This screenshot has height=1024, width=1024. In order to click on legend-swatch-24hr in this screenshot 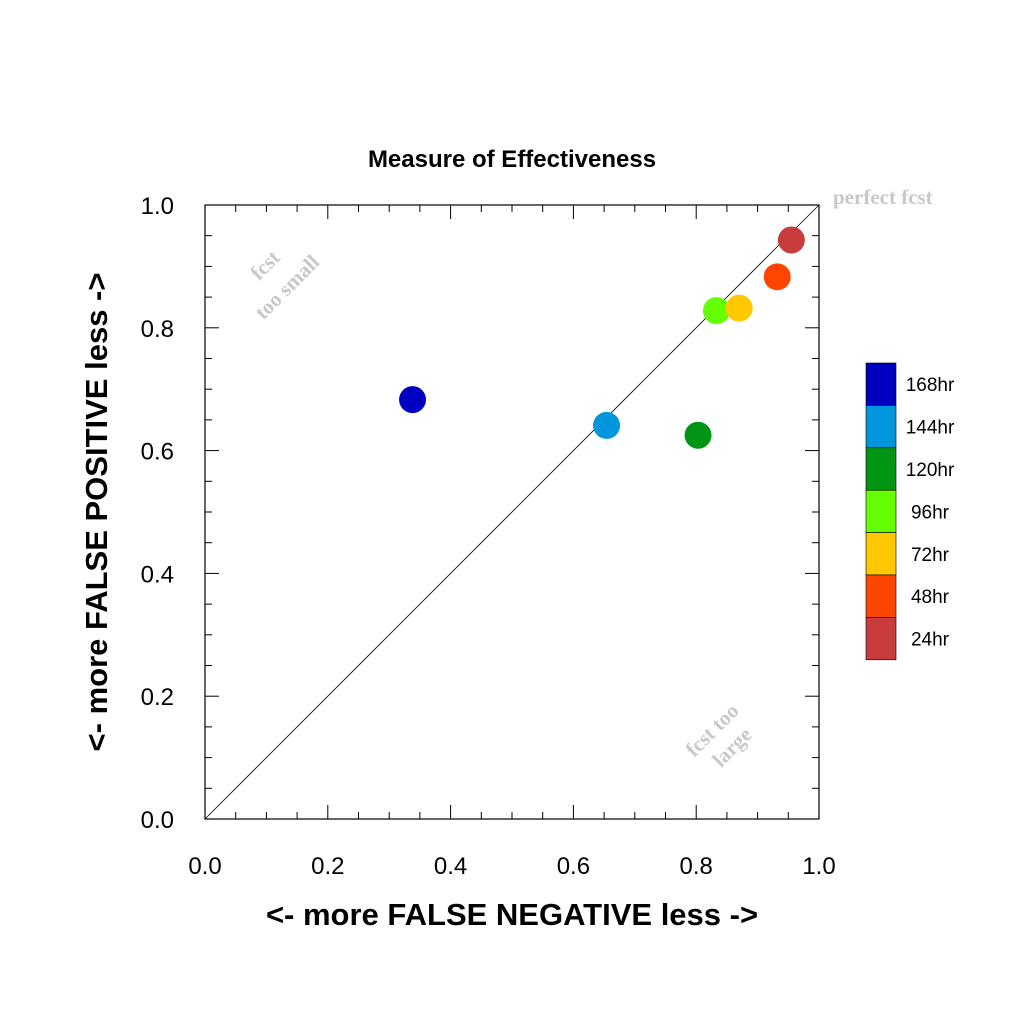, I will do `click(881, 639)`.